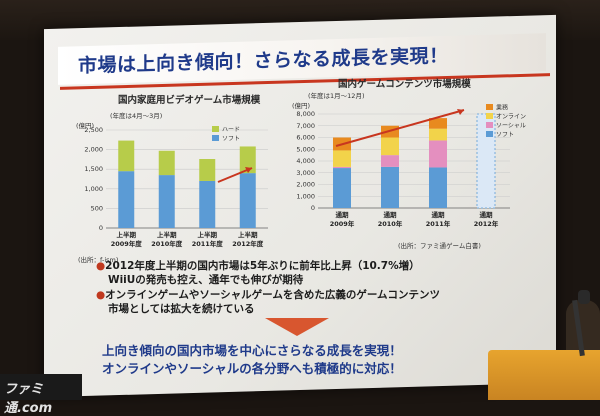 Image resolution: width=600 pixels, height=416 pixels. What do you see at coordinates (181, 309) in the screenshot?
I see `bullet-2-sub: 市場としては拡大を続けている` at bounding box center [181, 309].